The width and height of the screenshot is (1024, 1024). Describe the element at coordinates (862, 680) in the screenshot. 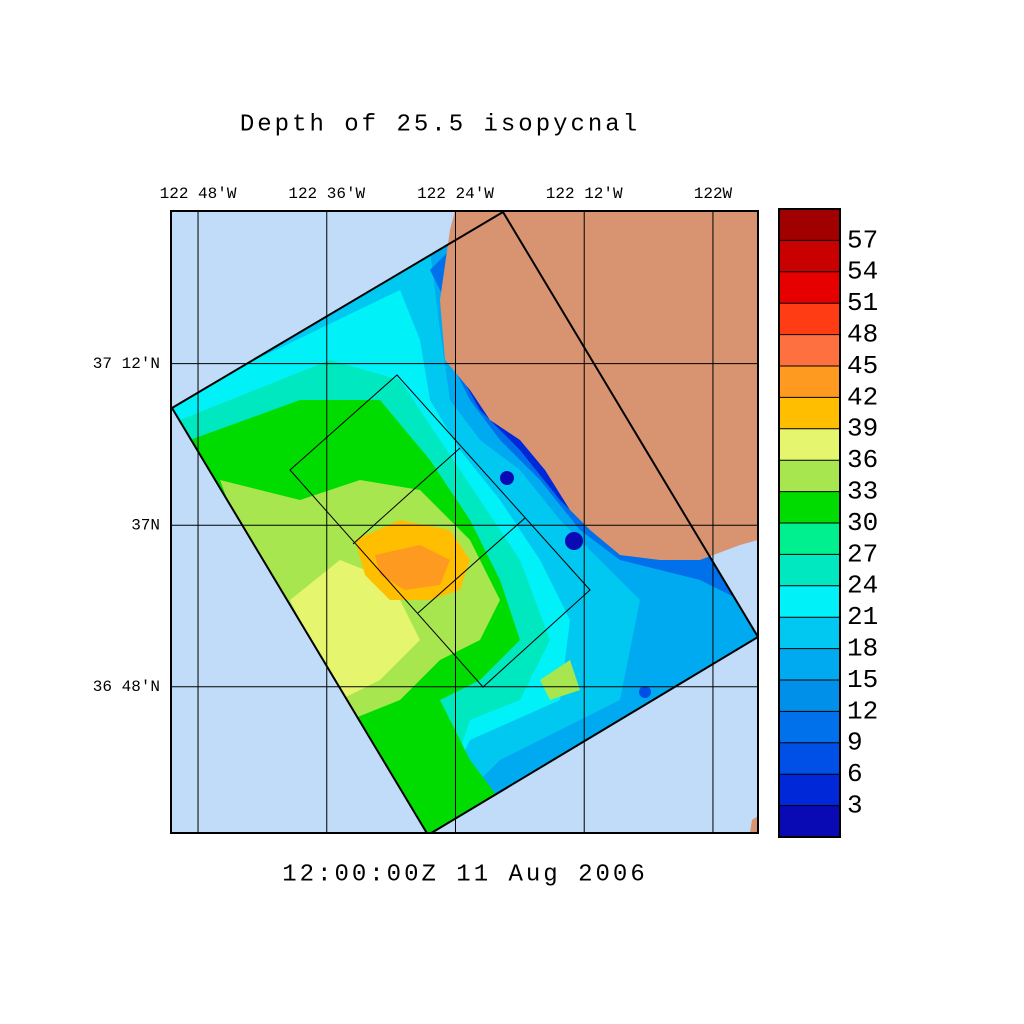

I see `colorbar-label: 15` at that location.